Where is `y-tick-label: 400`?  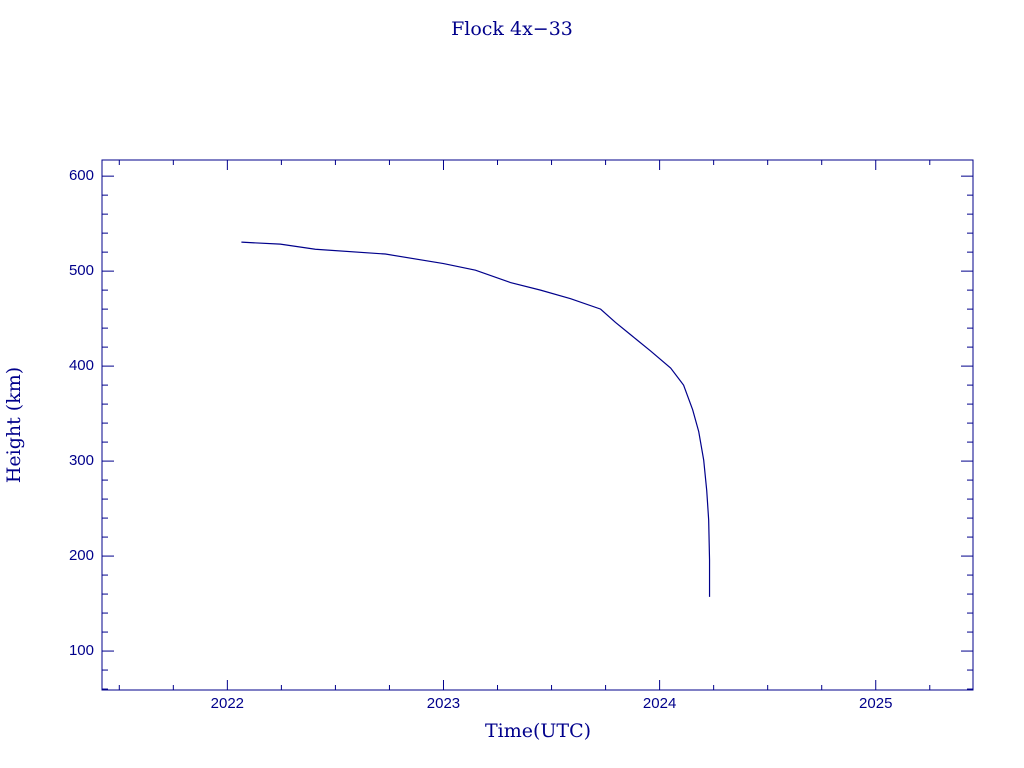 y-tick-label: 400 is located at coordinates (81, 365).